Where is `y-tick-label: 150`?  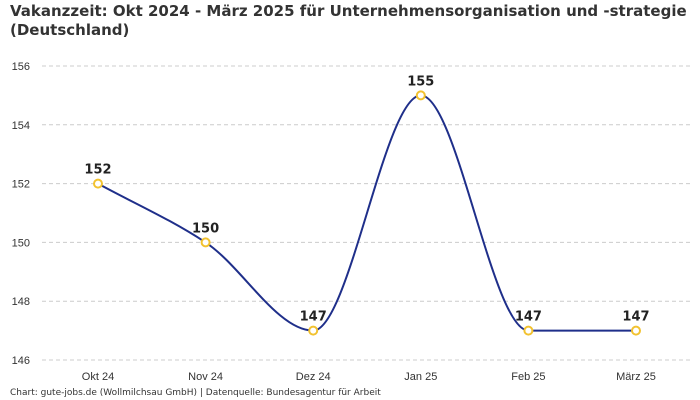 y-tick-label: 150 is located at coordinates (21, 243).